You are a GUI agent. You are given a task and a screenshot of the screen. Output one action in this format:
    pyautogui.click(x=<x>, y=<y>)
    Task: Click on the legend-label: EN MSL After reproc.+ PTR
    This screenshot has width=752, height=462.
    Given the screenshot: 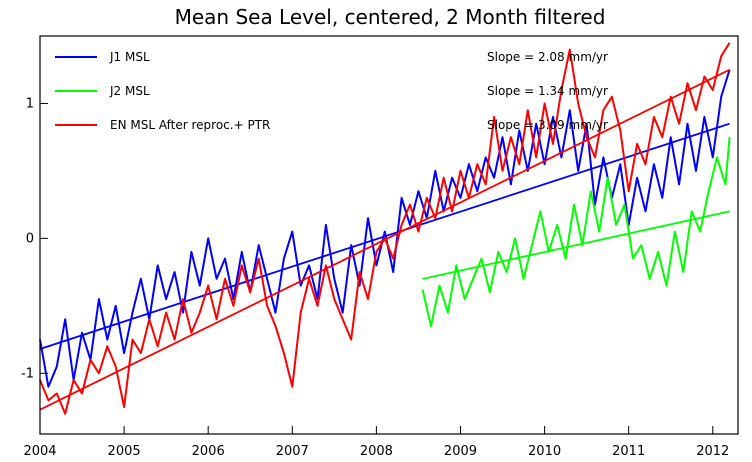 What is the action you would take?
    pyautogui.click(x=190, y=125)
    